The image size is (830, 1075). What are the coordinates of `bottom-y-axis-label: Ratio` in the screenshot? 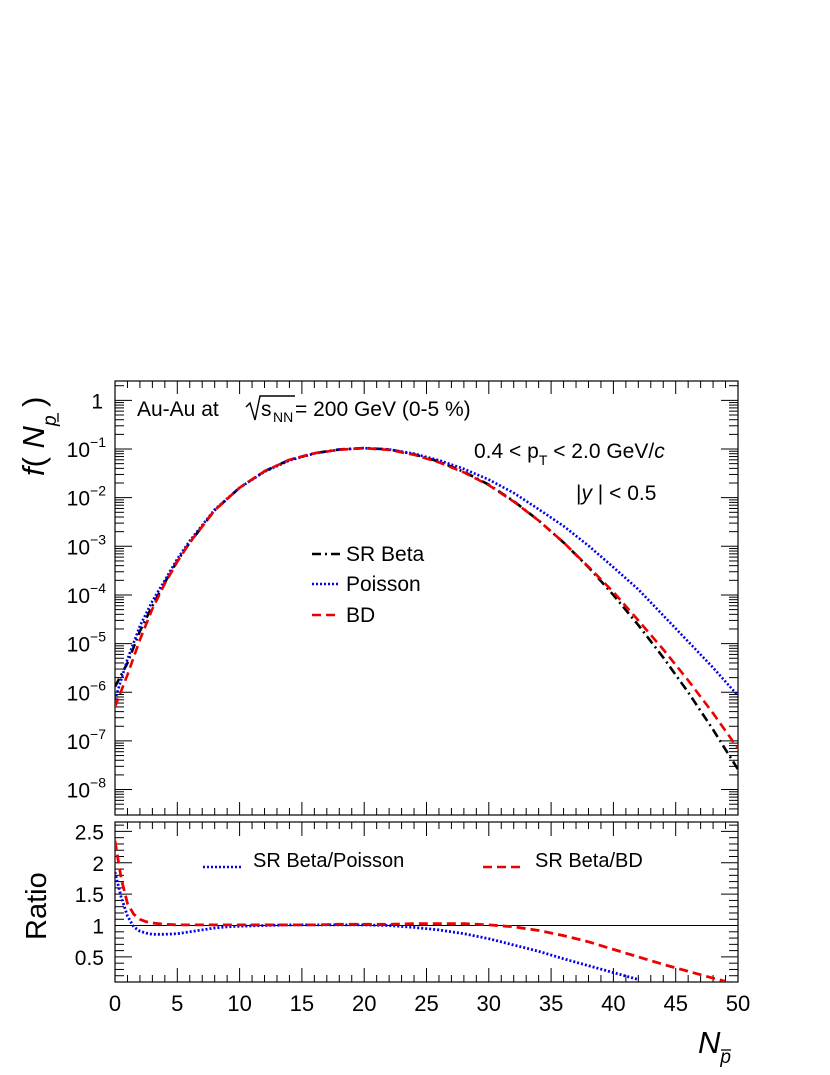 It's located at (37, 906).